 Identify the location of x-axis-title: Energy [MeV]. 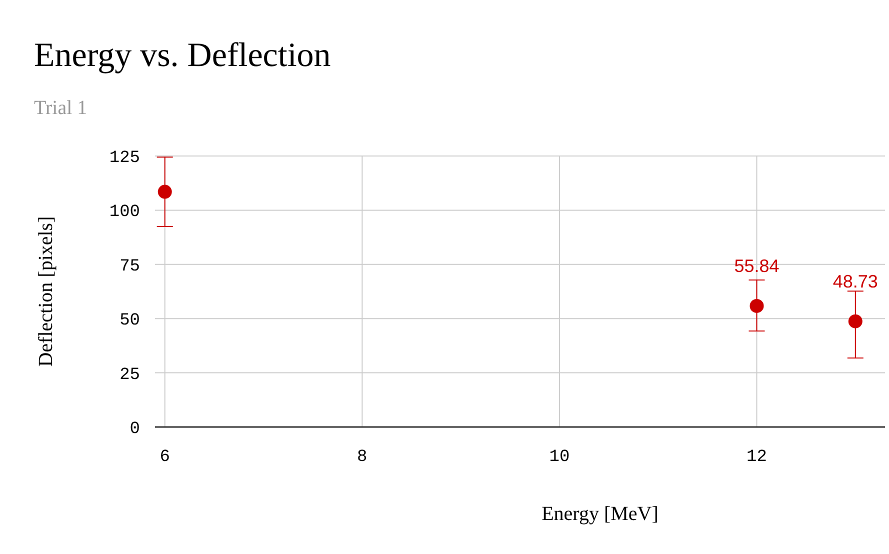
(600, 514).